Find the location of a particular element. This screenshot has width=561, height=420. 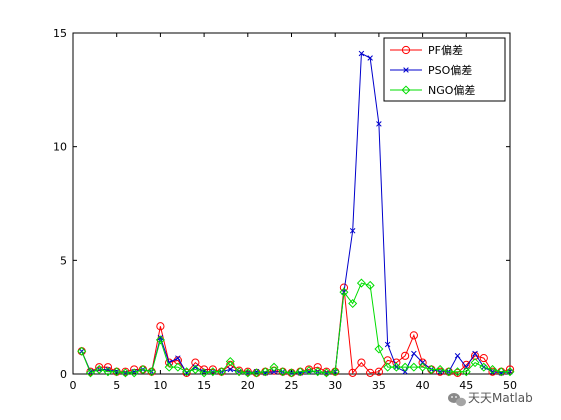

x-tick-label: 10 is located at coordinates (160, 385).